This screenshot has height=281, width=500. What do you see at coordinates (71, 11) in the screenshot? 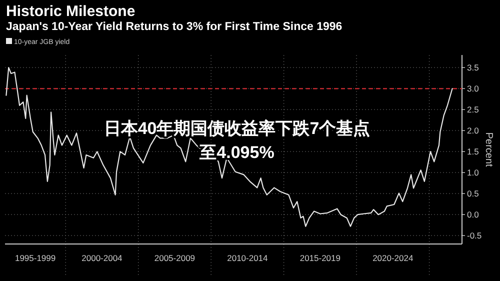
I see `chart-title: Historic Milestone` at bounding box center [71, 11].